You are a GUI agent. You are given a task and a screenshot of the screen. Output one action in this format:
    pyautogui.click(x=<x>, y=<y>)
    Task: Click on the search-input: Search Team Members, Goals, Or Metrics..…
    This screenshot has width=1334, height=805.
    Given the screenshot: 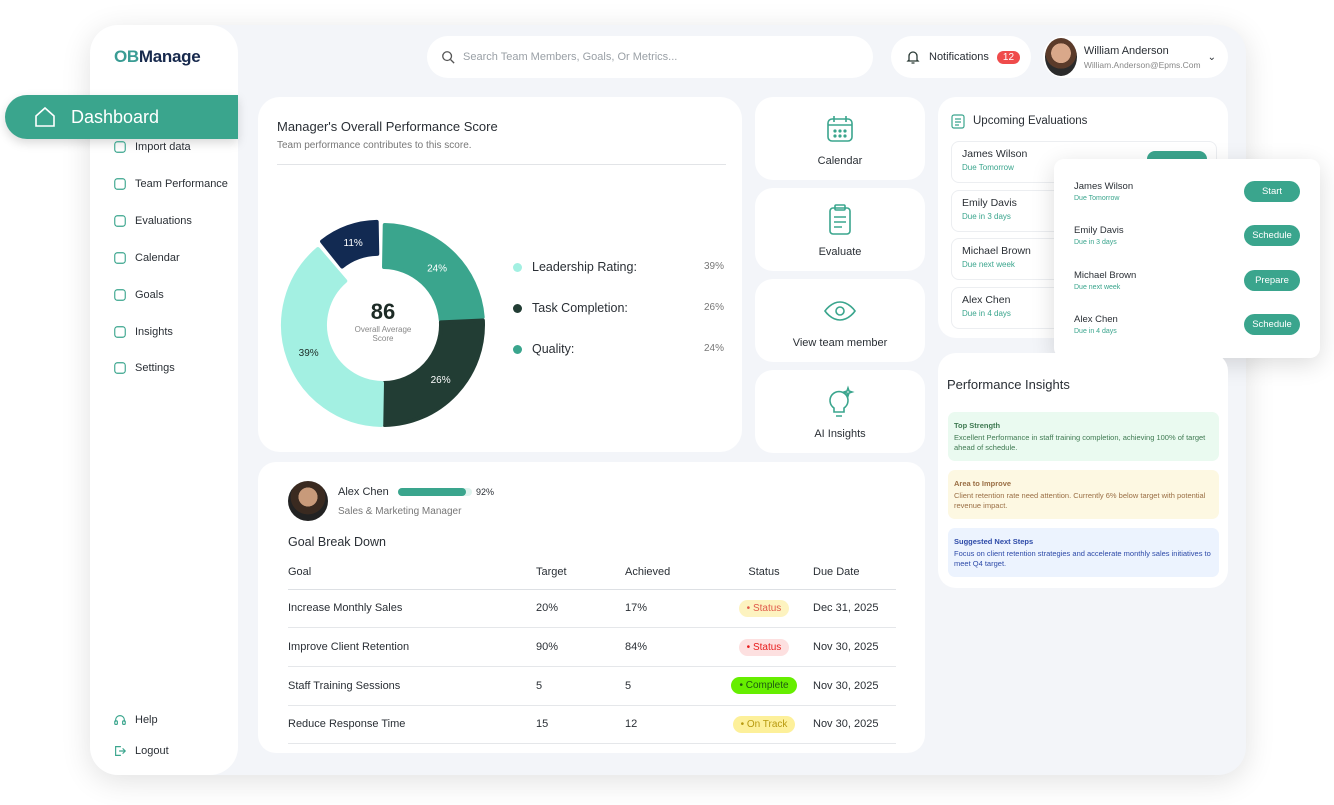 What is the action you would take?
    pyautogui.click(x=650, y=57)
    